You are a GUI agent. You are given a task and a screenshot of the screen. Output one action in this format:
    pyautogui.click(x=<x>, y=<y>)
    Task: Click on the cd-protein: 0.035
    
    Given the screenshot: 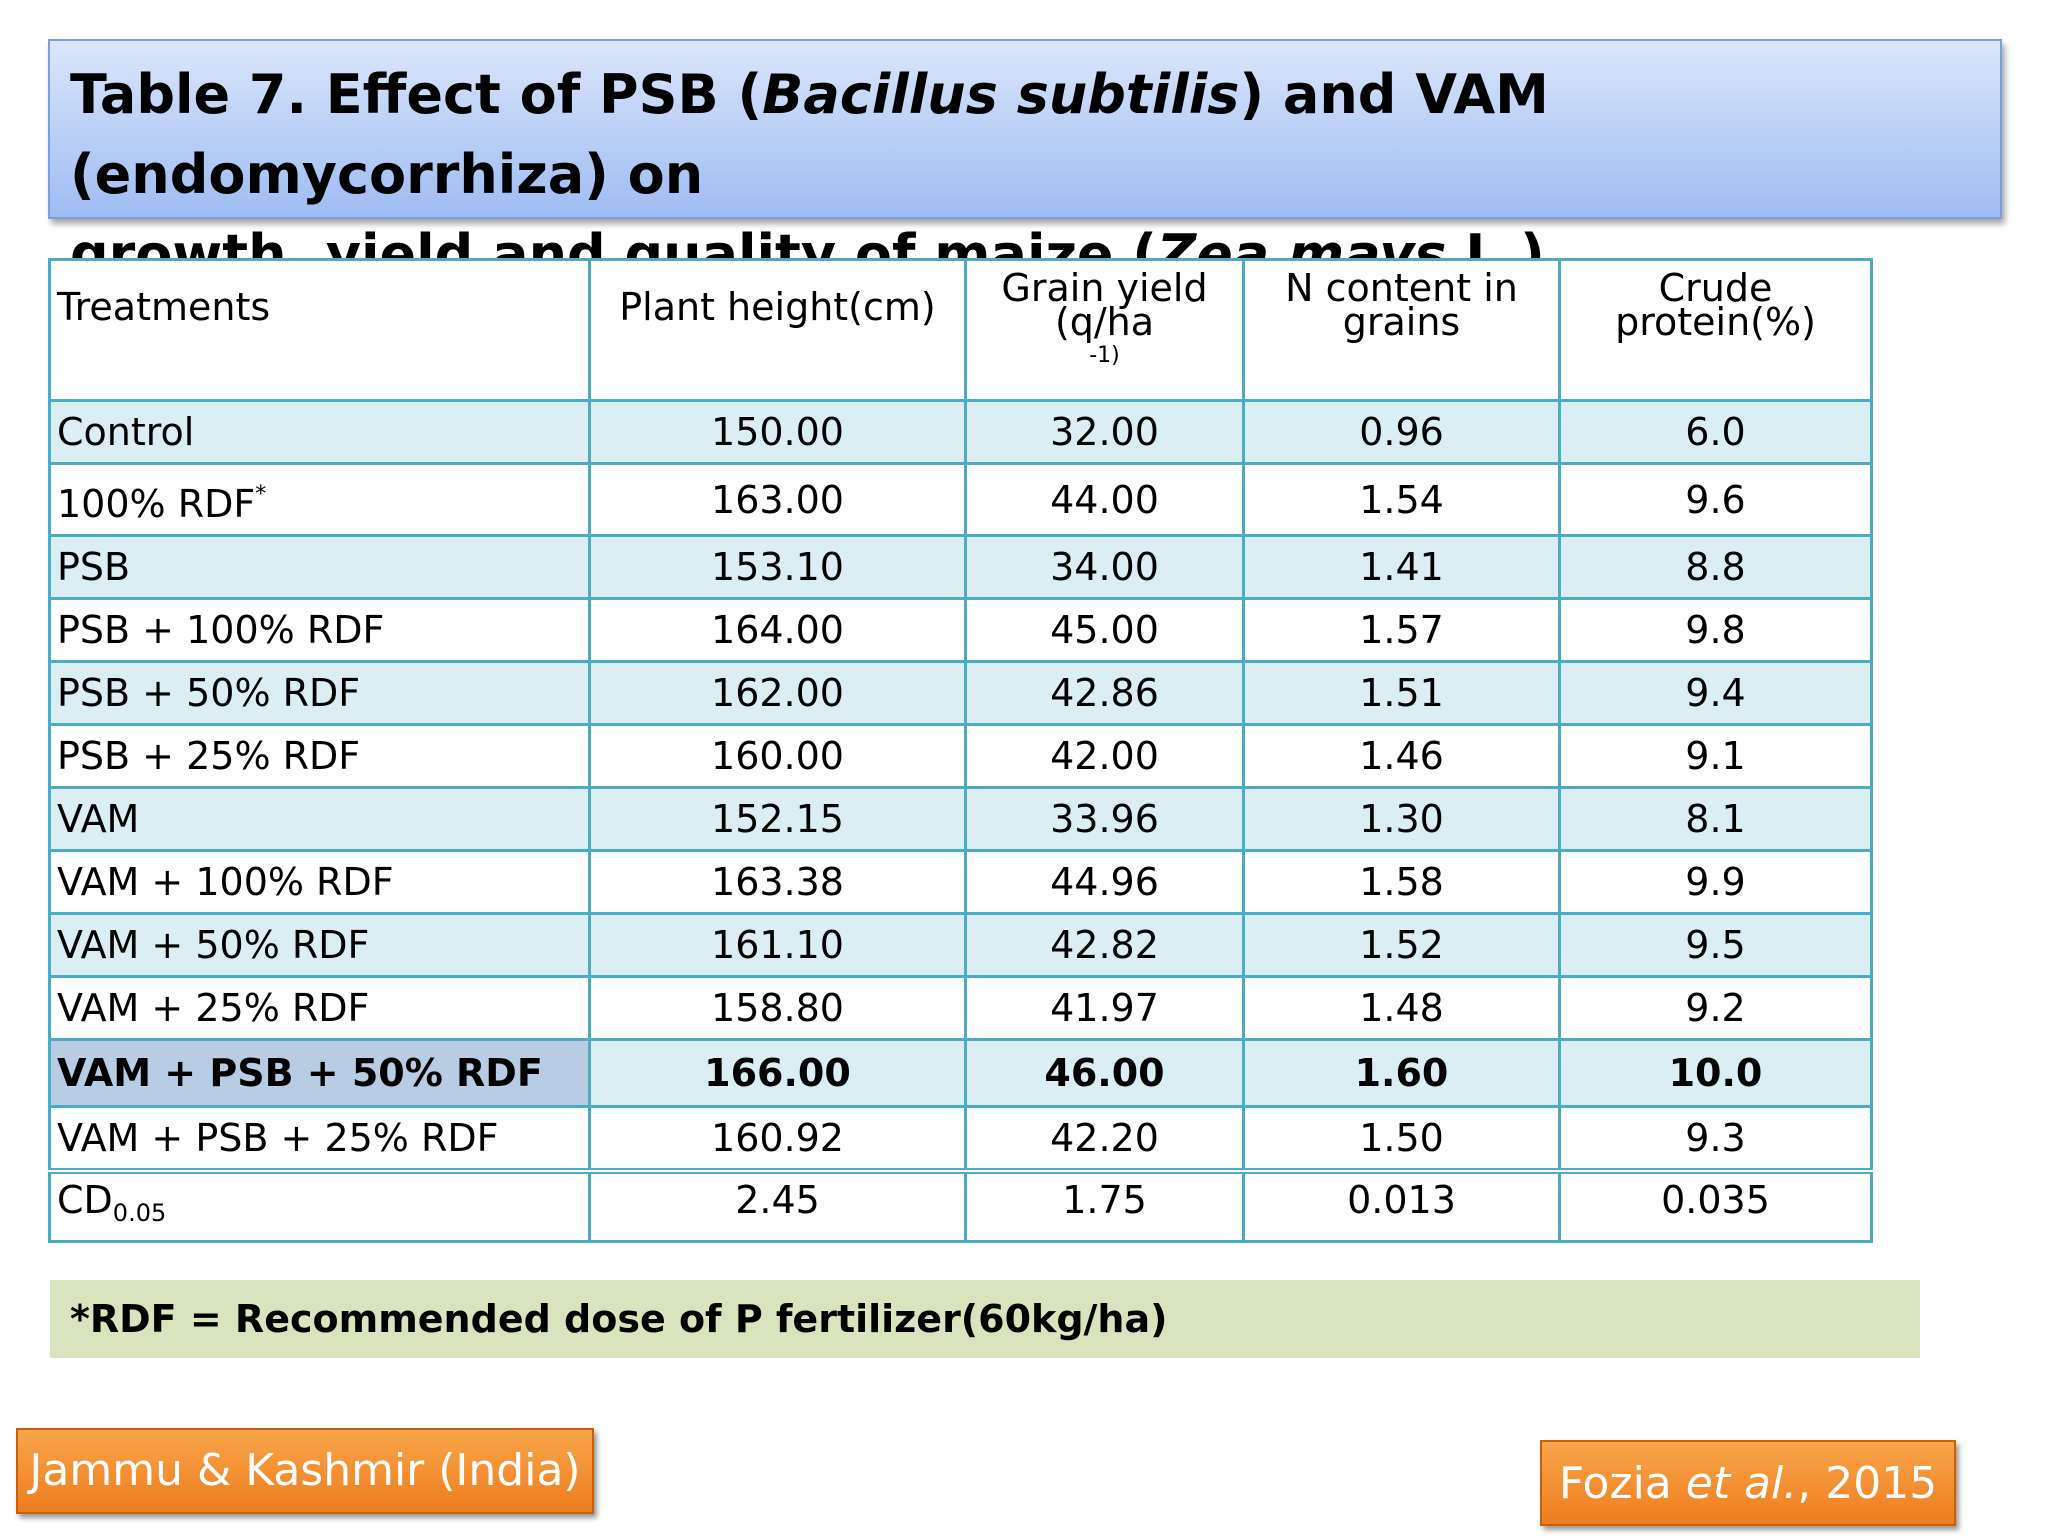 What is the action you would take?
    pyautogui.click(x=1715, y=1206)
    